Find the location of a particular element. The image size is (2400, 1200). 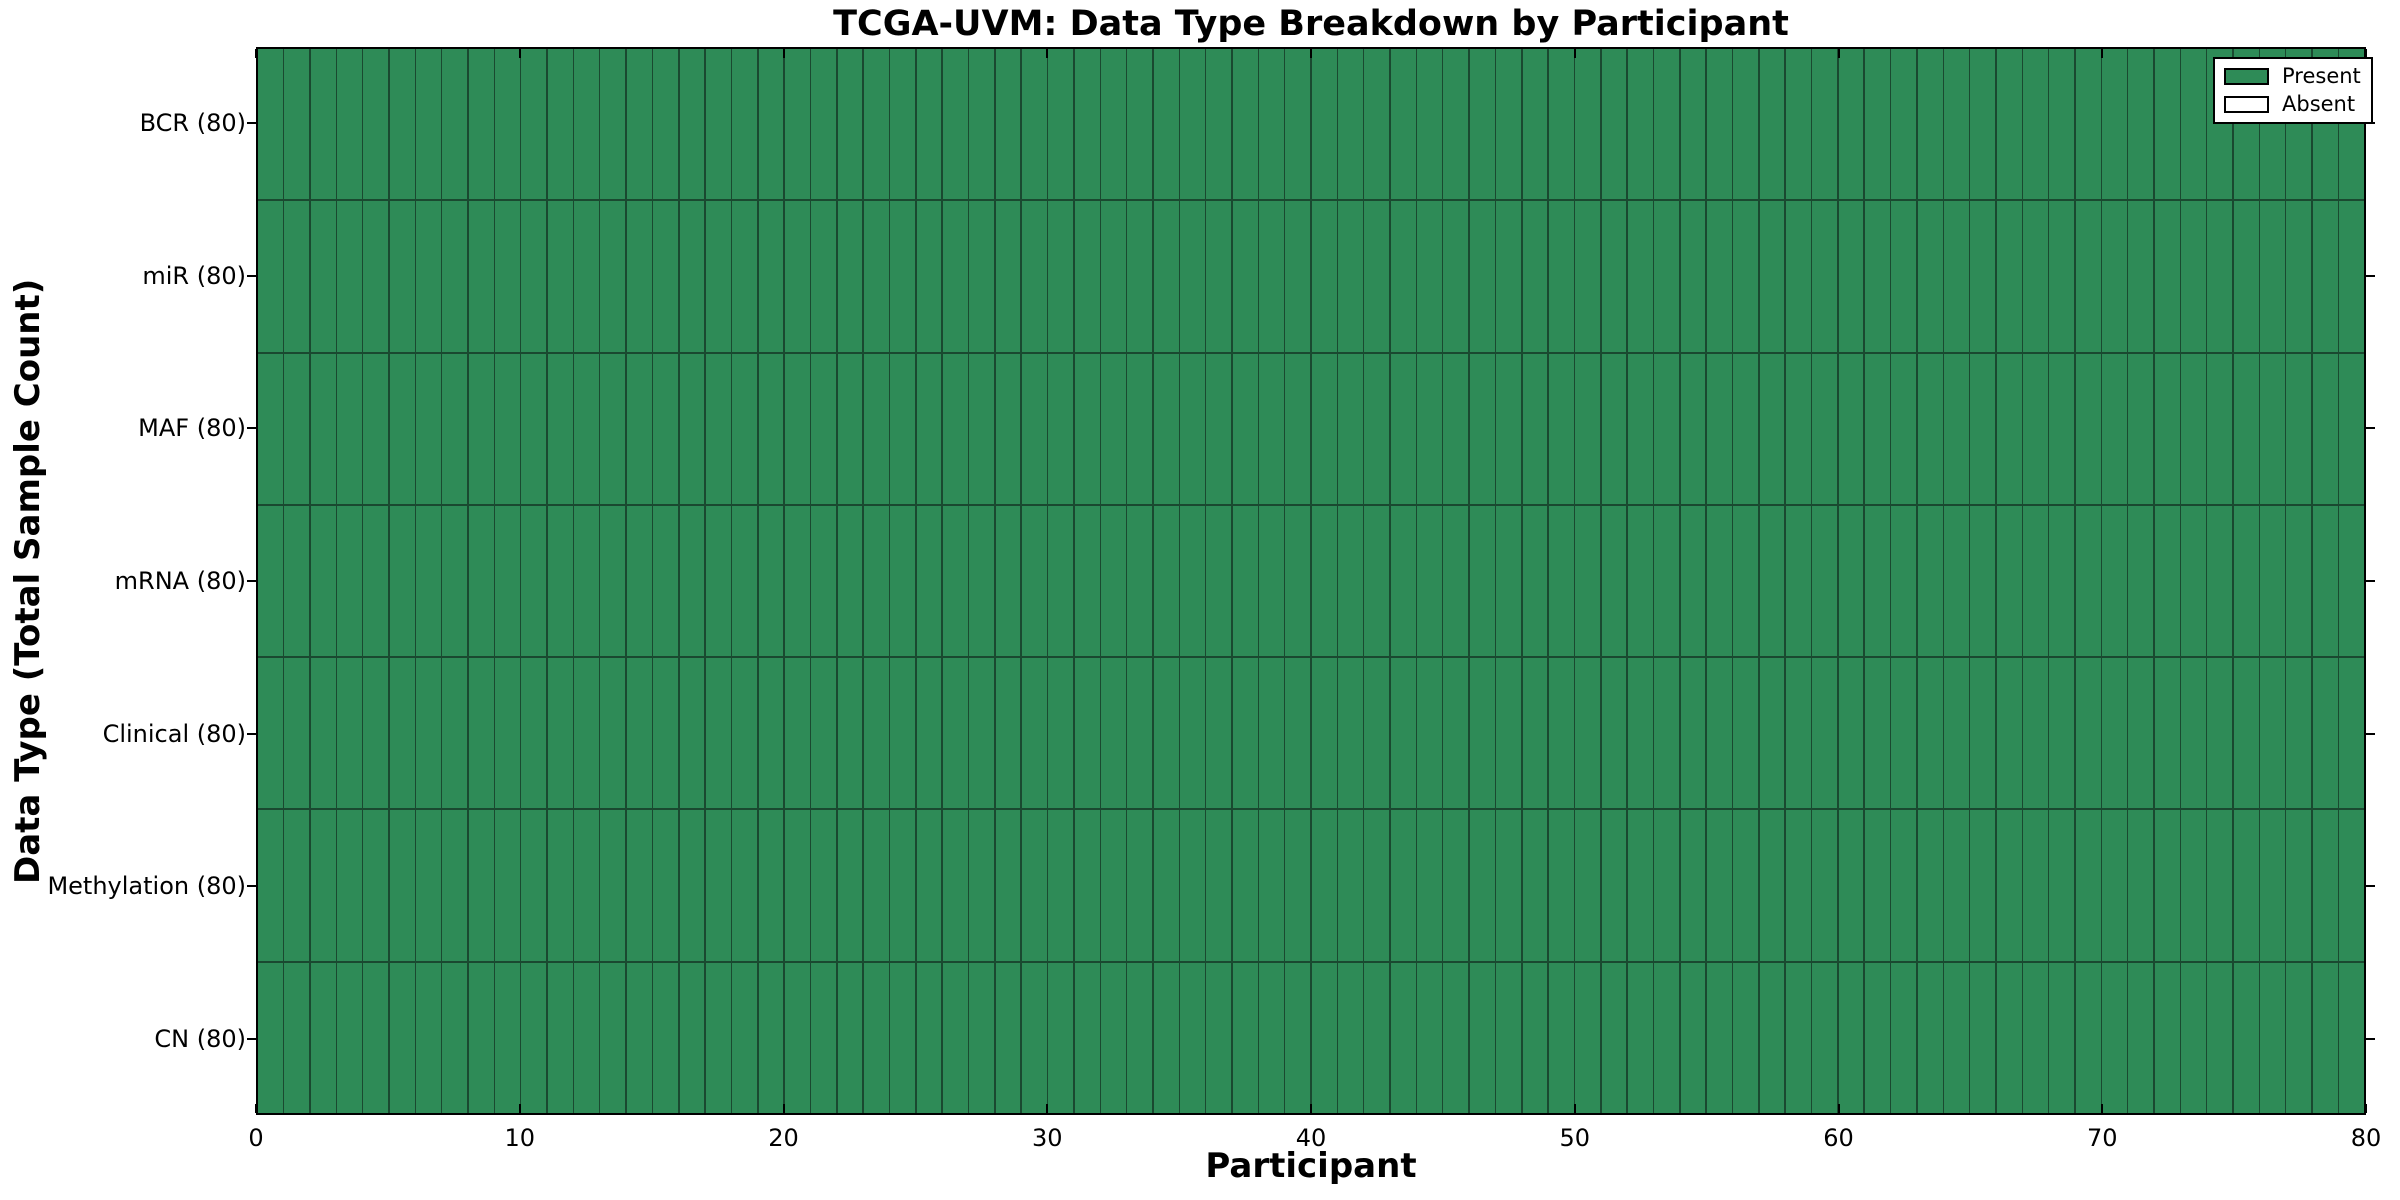

x-axis-label: Participant is located at coordinates (1311, 1166).